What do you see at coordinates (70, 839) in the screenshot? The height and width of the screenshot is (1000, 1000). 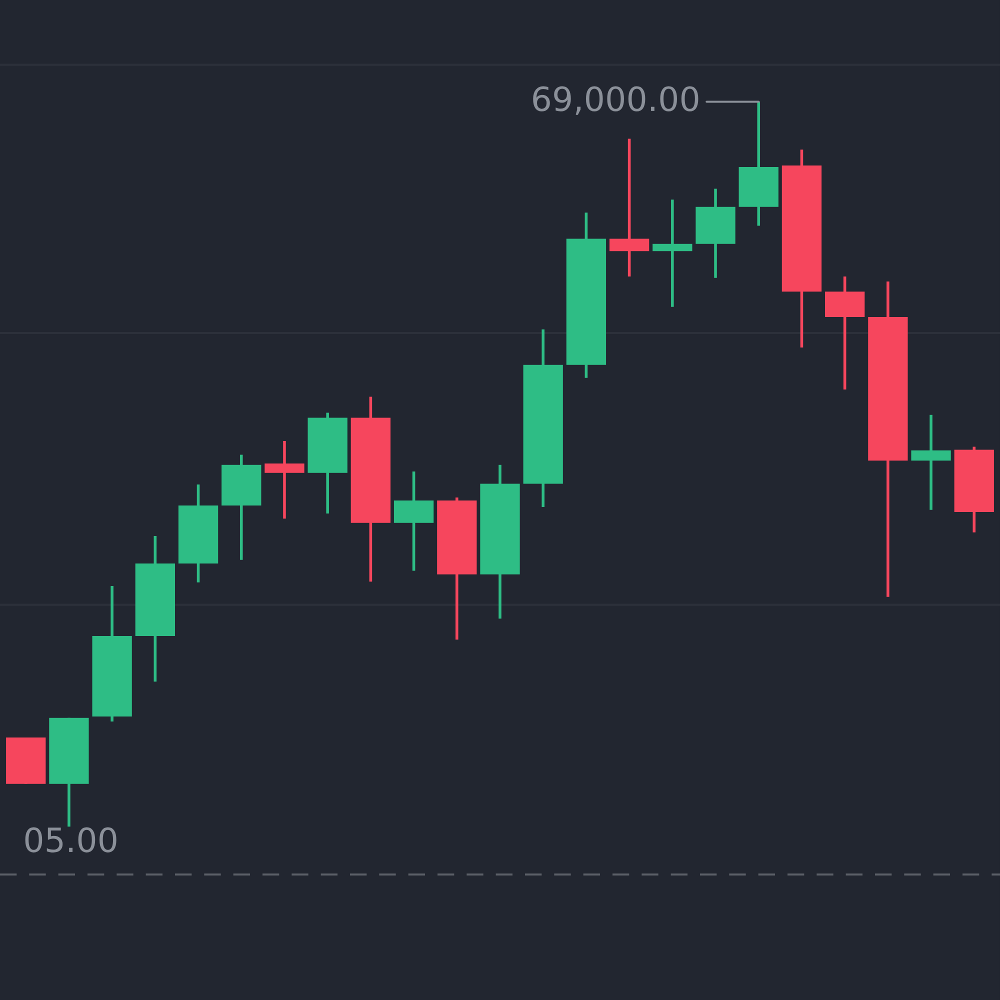 I see `text: 05.00` at bounding box center [70, 839].